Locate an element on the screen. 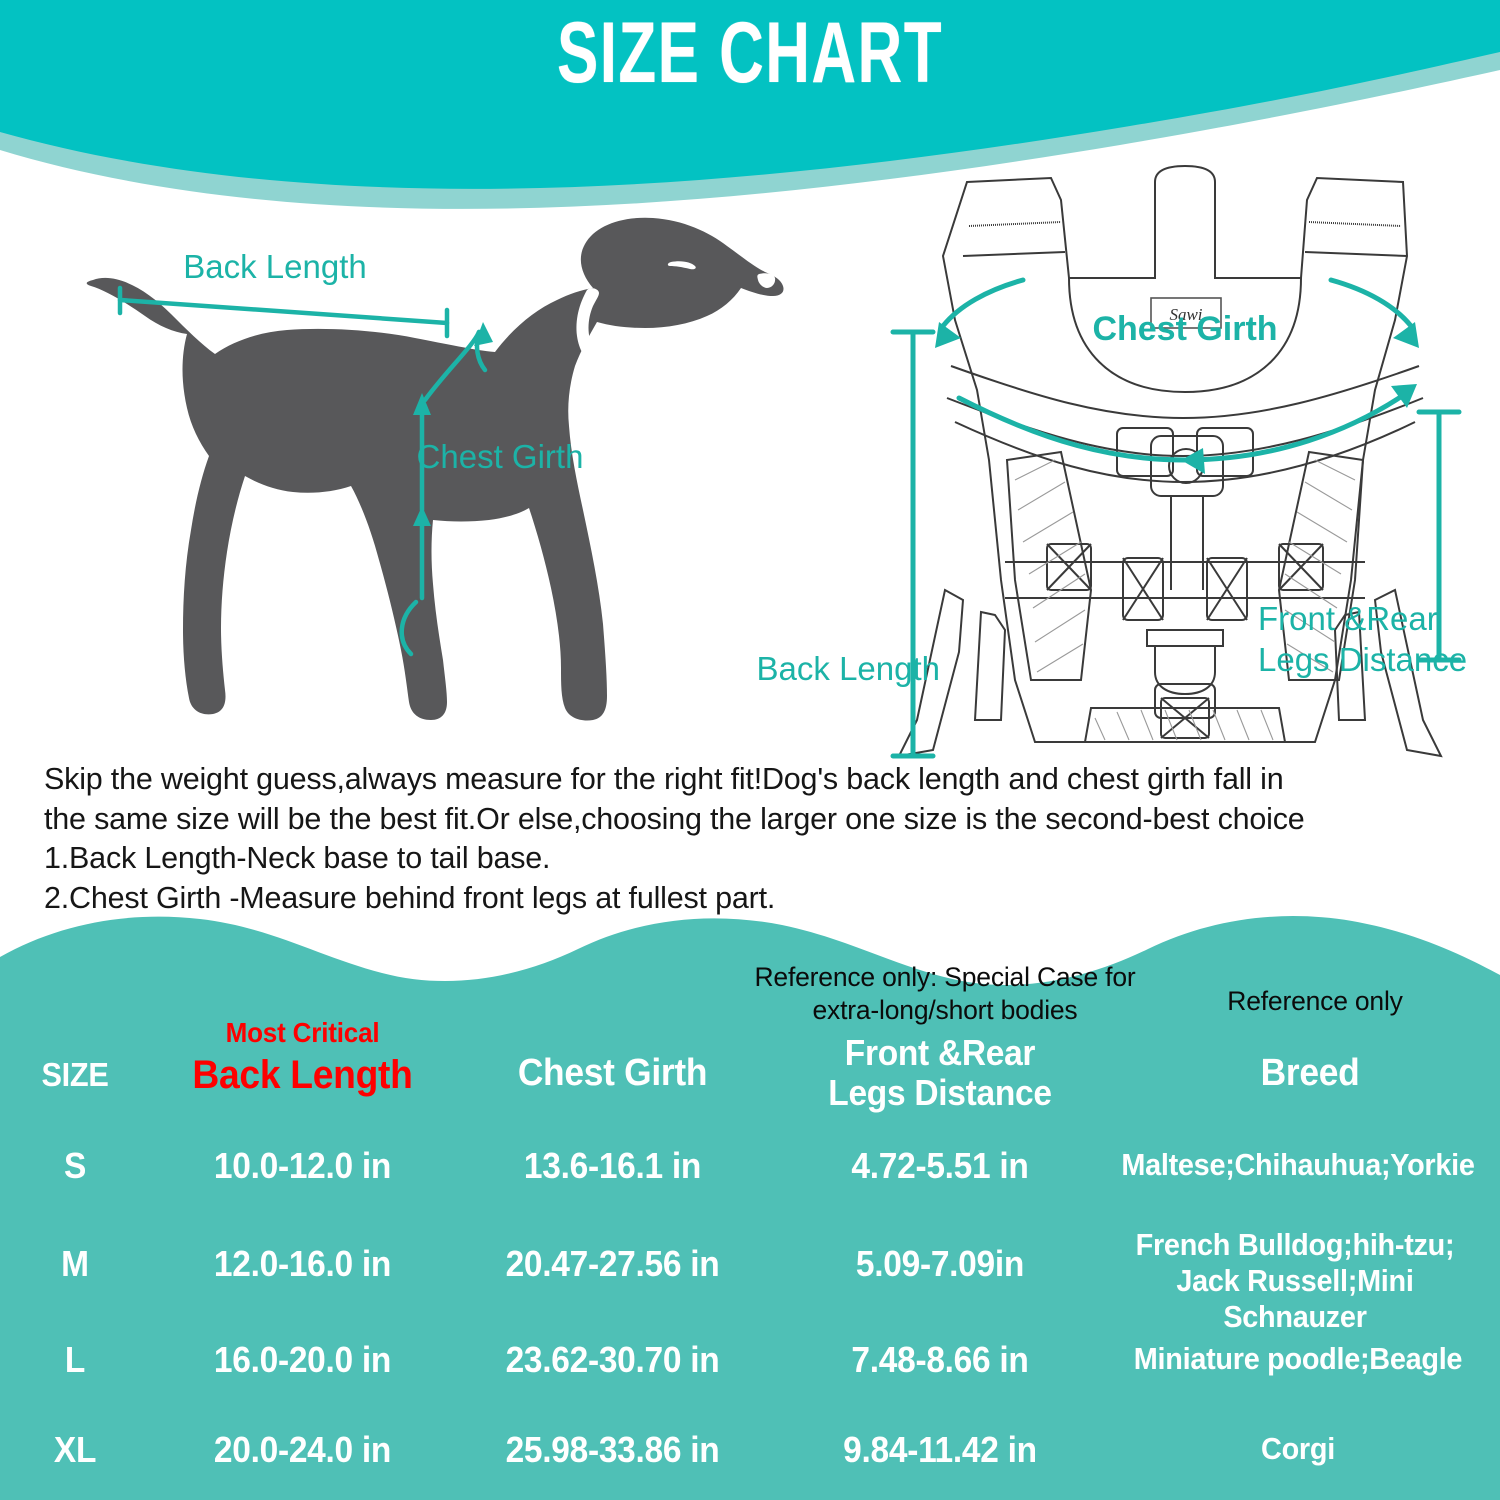 This screenshot has width=1500, height=1500. dog-back-length-label: Back Length is located at coordinates (274, 266).